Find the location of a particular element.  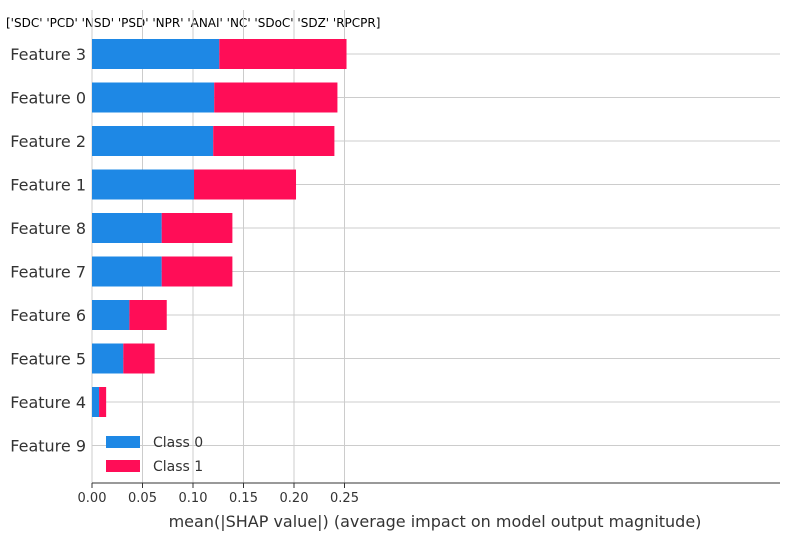

legend-label: Class 0 is located at coordinates (178, 443).